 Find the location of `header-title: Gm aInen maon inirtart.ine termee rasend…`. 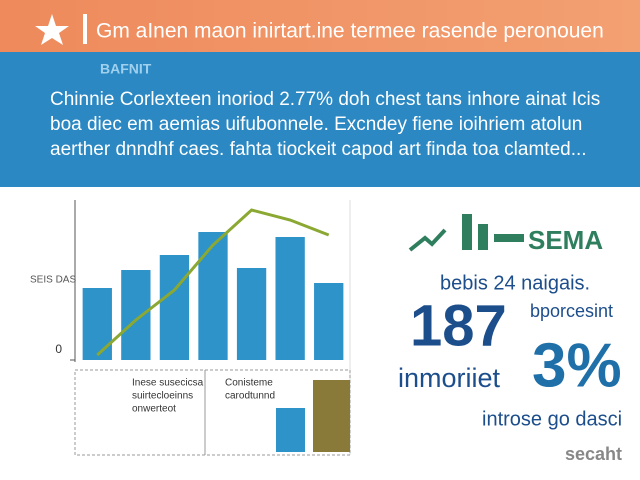

header-title: Gm aInen maon inirtart.ine termee rasend… is located at coordinates (350, 31).